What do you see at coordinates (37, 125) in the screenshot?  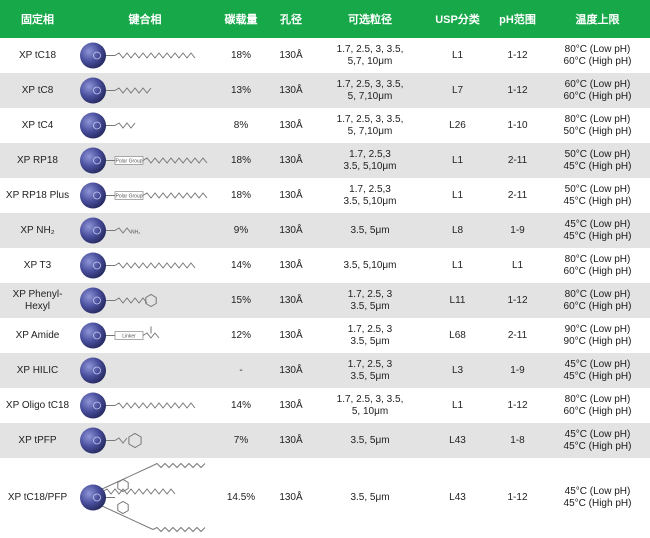 I see `phase-name-cell: XP tC4` at bounding box center [37, 125].